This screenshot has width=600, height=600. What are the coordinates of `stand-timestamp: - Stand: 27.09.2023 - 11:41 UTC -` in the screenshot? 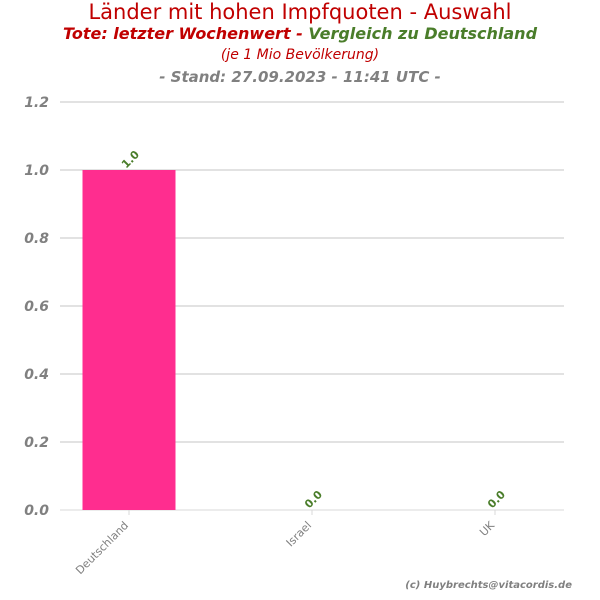 It's located at (300, 77).